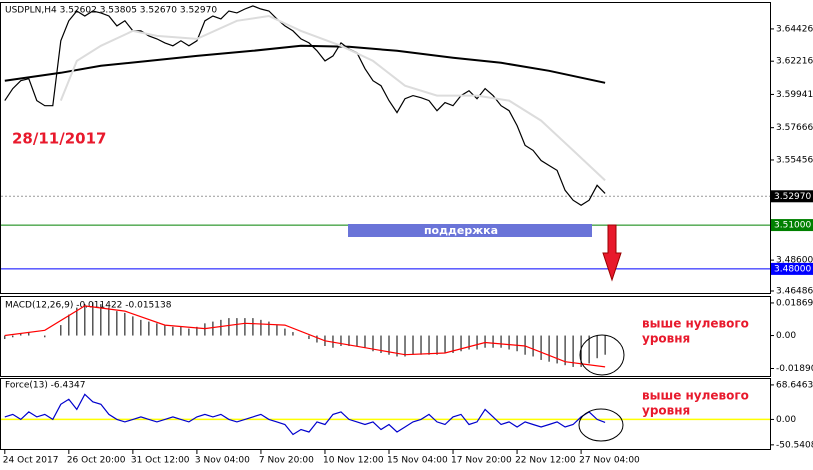 This screenshot has height=470, width=813. I want to click on x-tick-label: 31 Oct 12:00, so click(160, 461).